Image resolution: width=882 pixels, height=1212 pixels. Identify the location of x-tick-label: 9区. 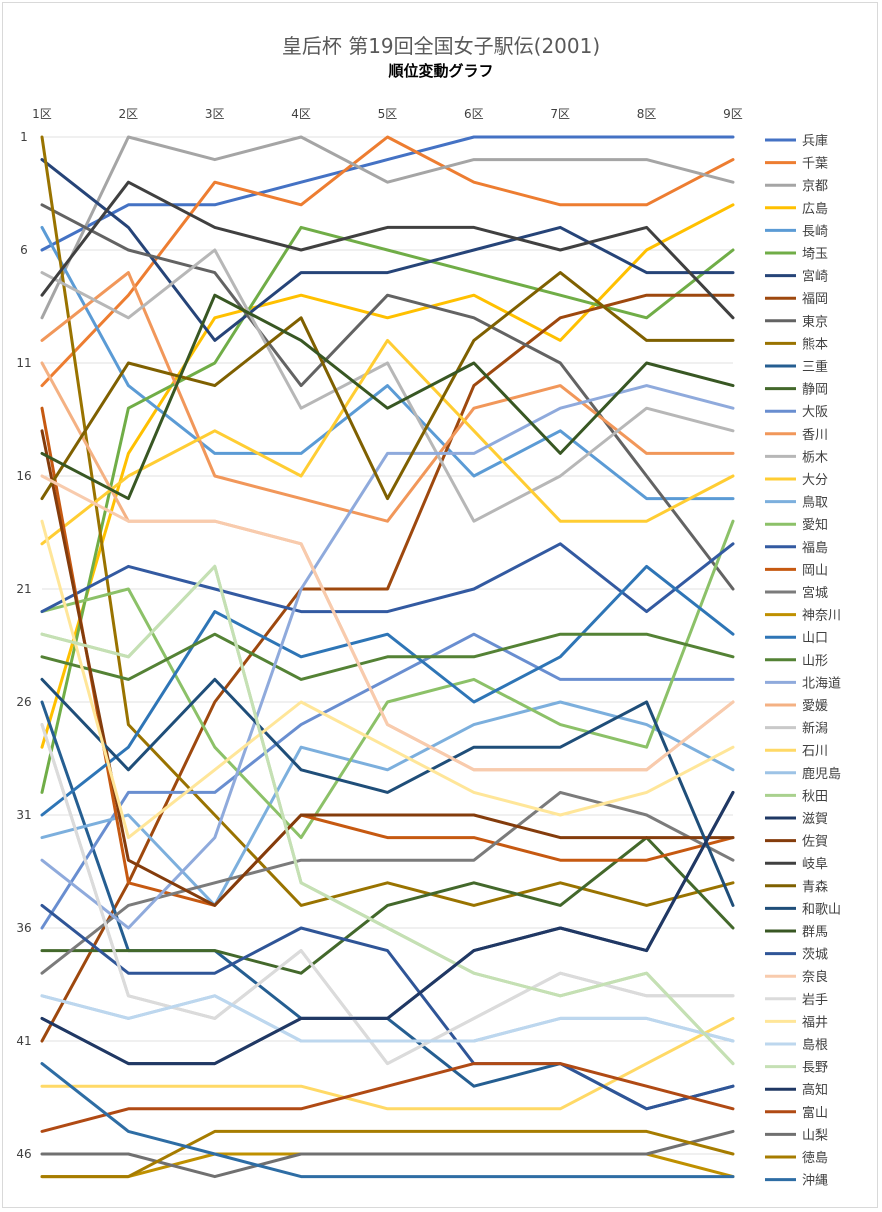
(733, 114).